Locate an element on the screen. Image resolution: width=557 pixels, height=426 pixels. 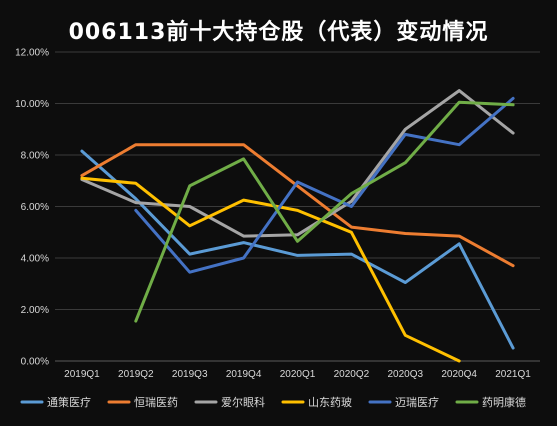
y-tick-label: 6.00% is located at coordinates (35, 207).